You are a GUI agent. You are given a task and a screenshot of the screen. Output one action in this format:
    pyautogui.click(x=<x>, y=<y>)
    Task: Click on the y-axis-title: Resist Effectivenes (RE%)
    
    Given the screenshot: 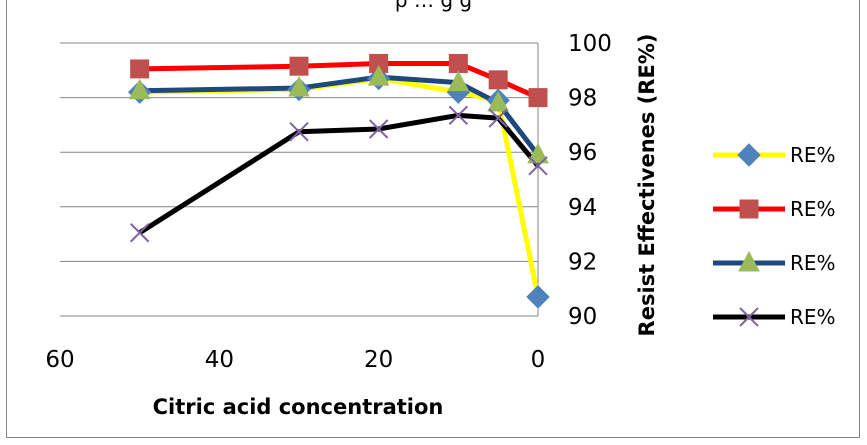 What is the action you would take?
    pyautogui.click(x=647, y=185)
    